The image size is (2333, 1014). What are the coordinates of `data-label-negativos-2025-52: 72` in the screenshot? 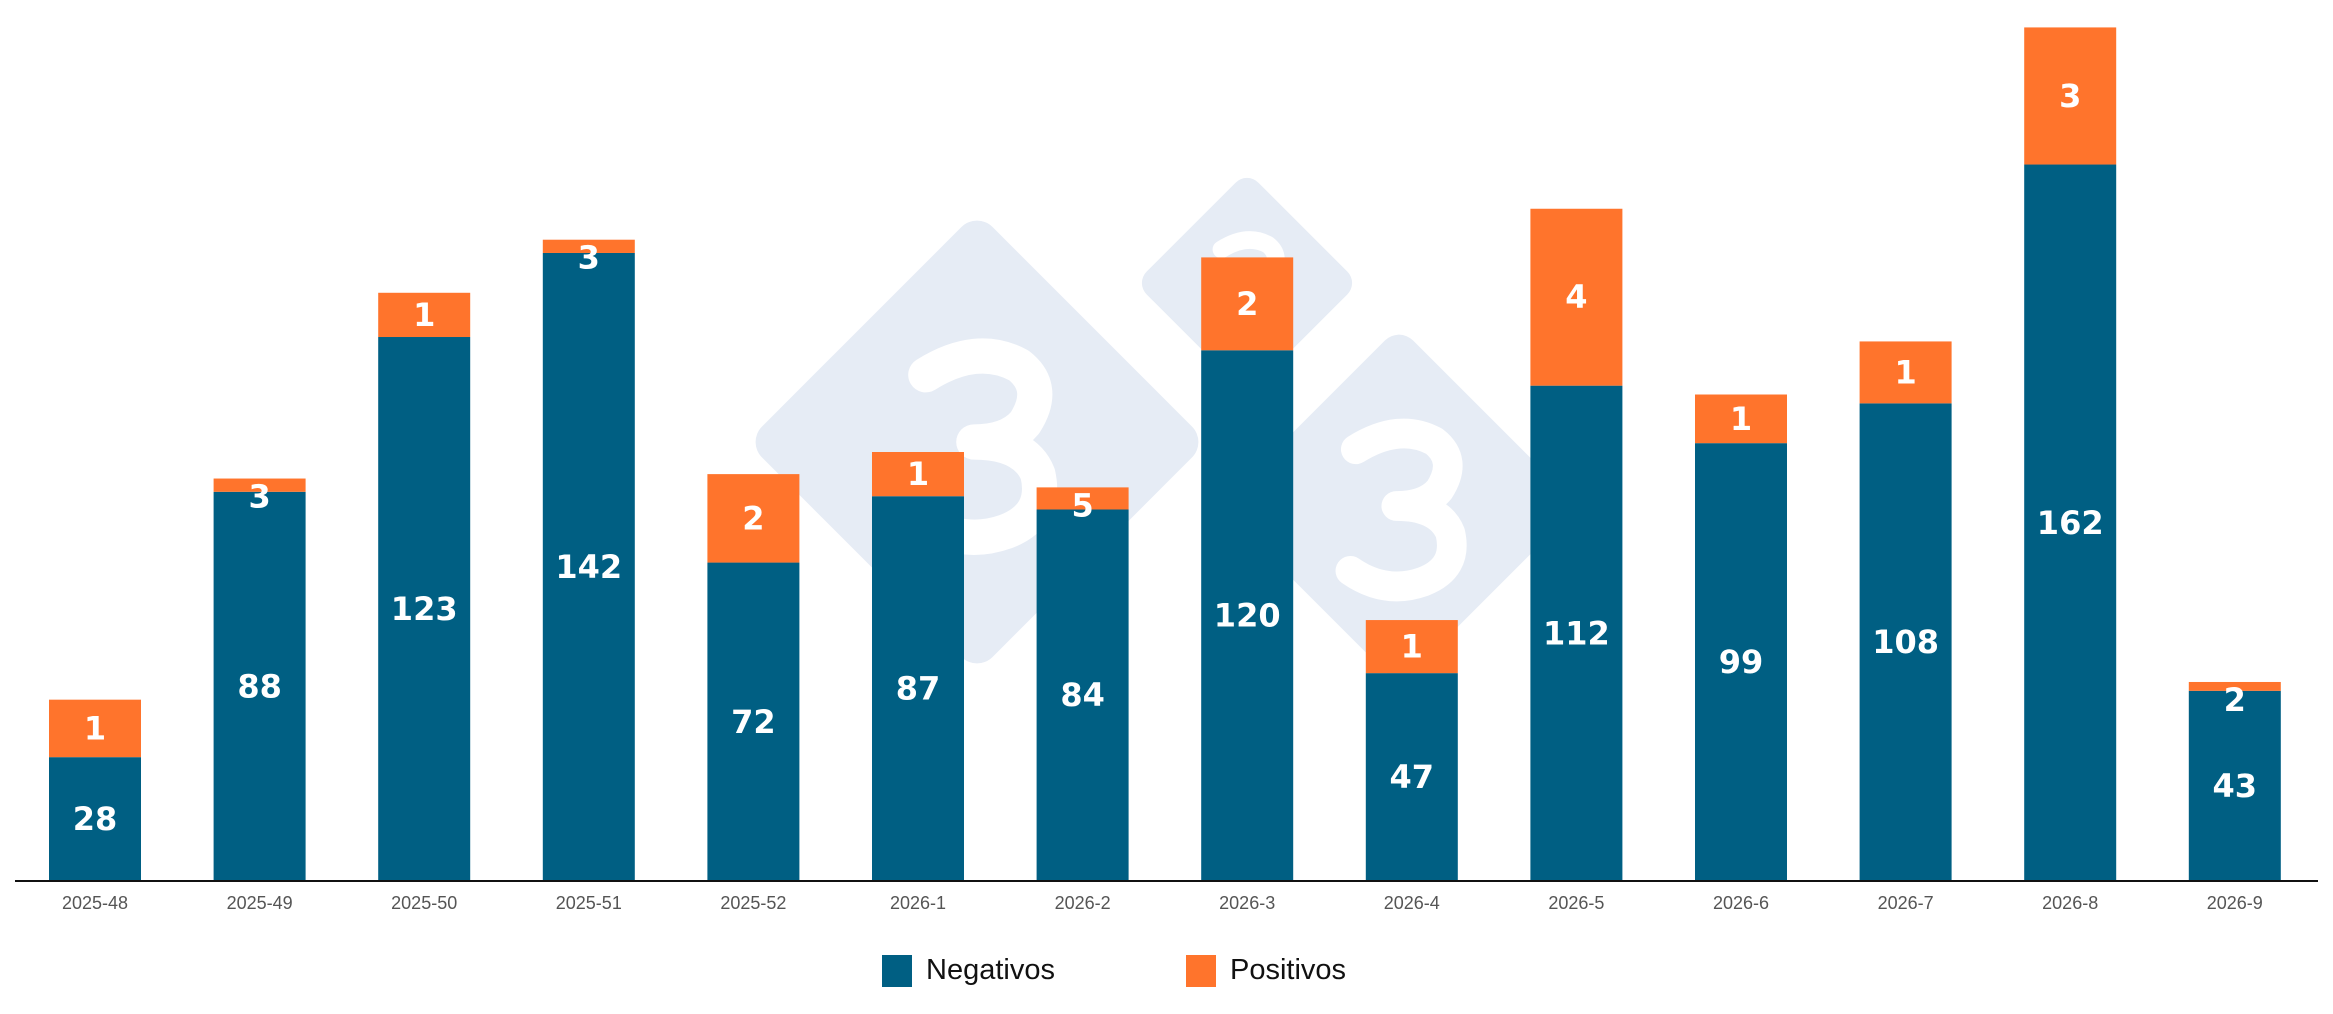 It's located at (753, 722).